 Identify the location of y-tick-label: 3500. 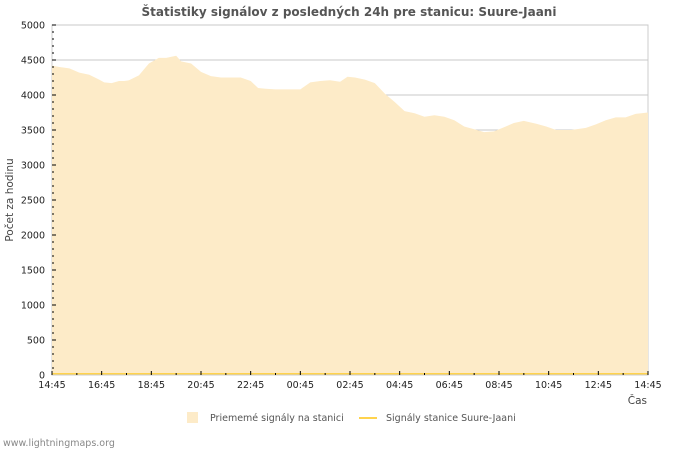
(33, 131).